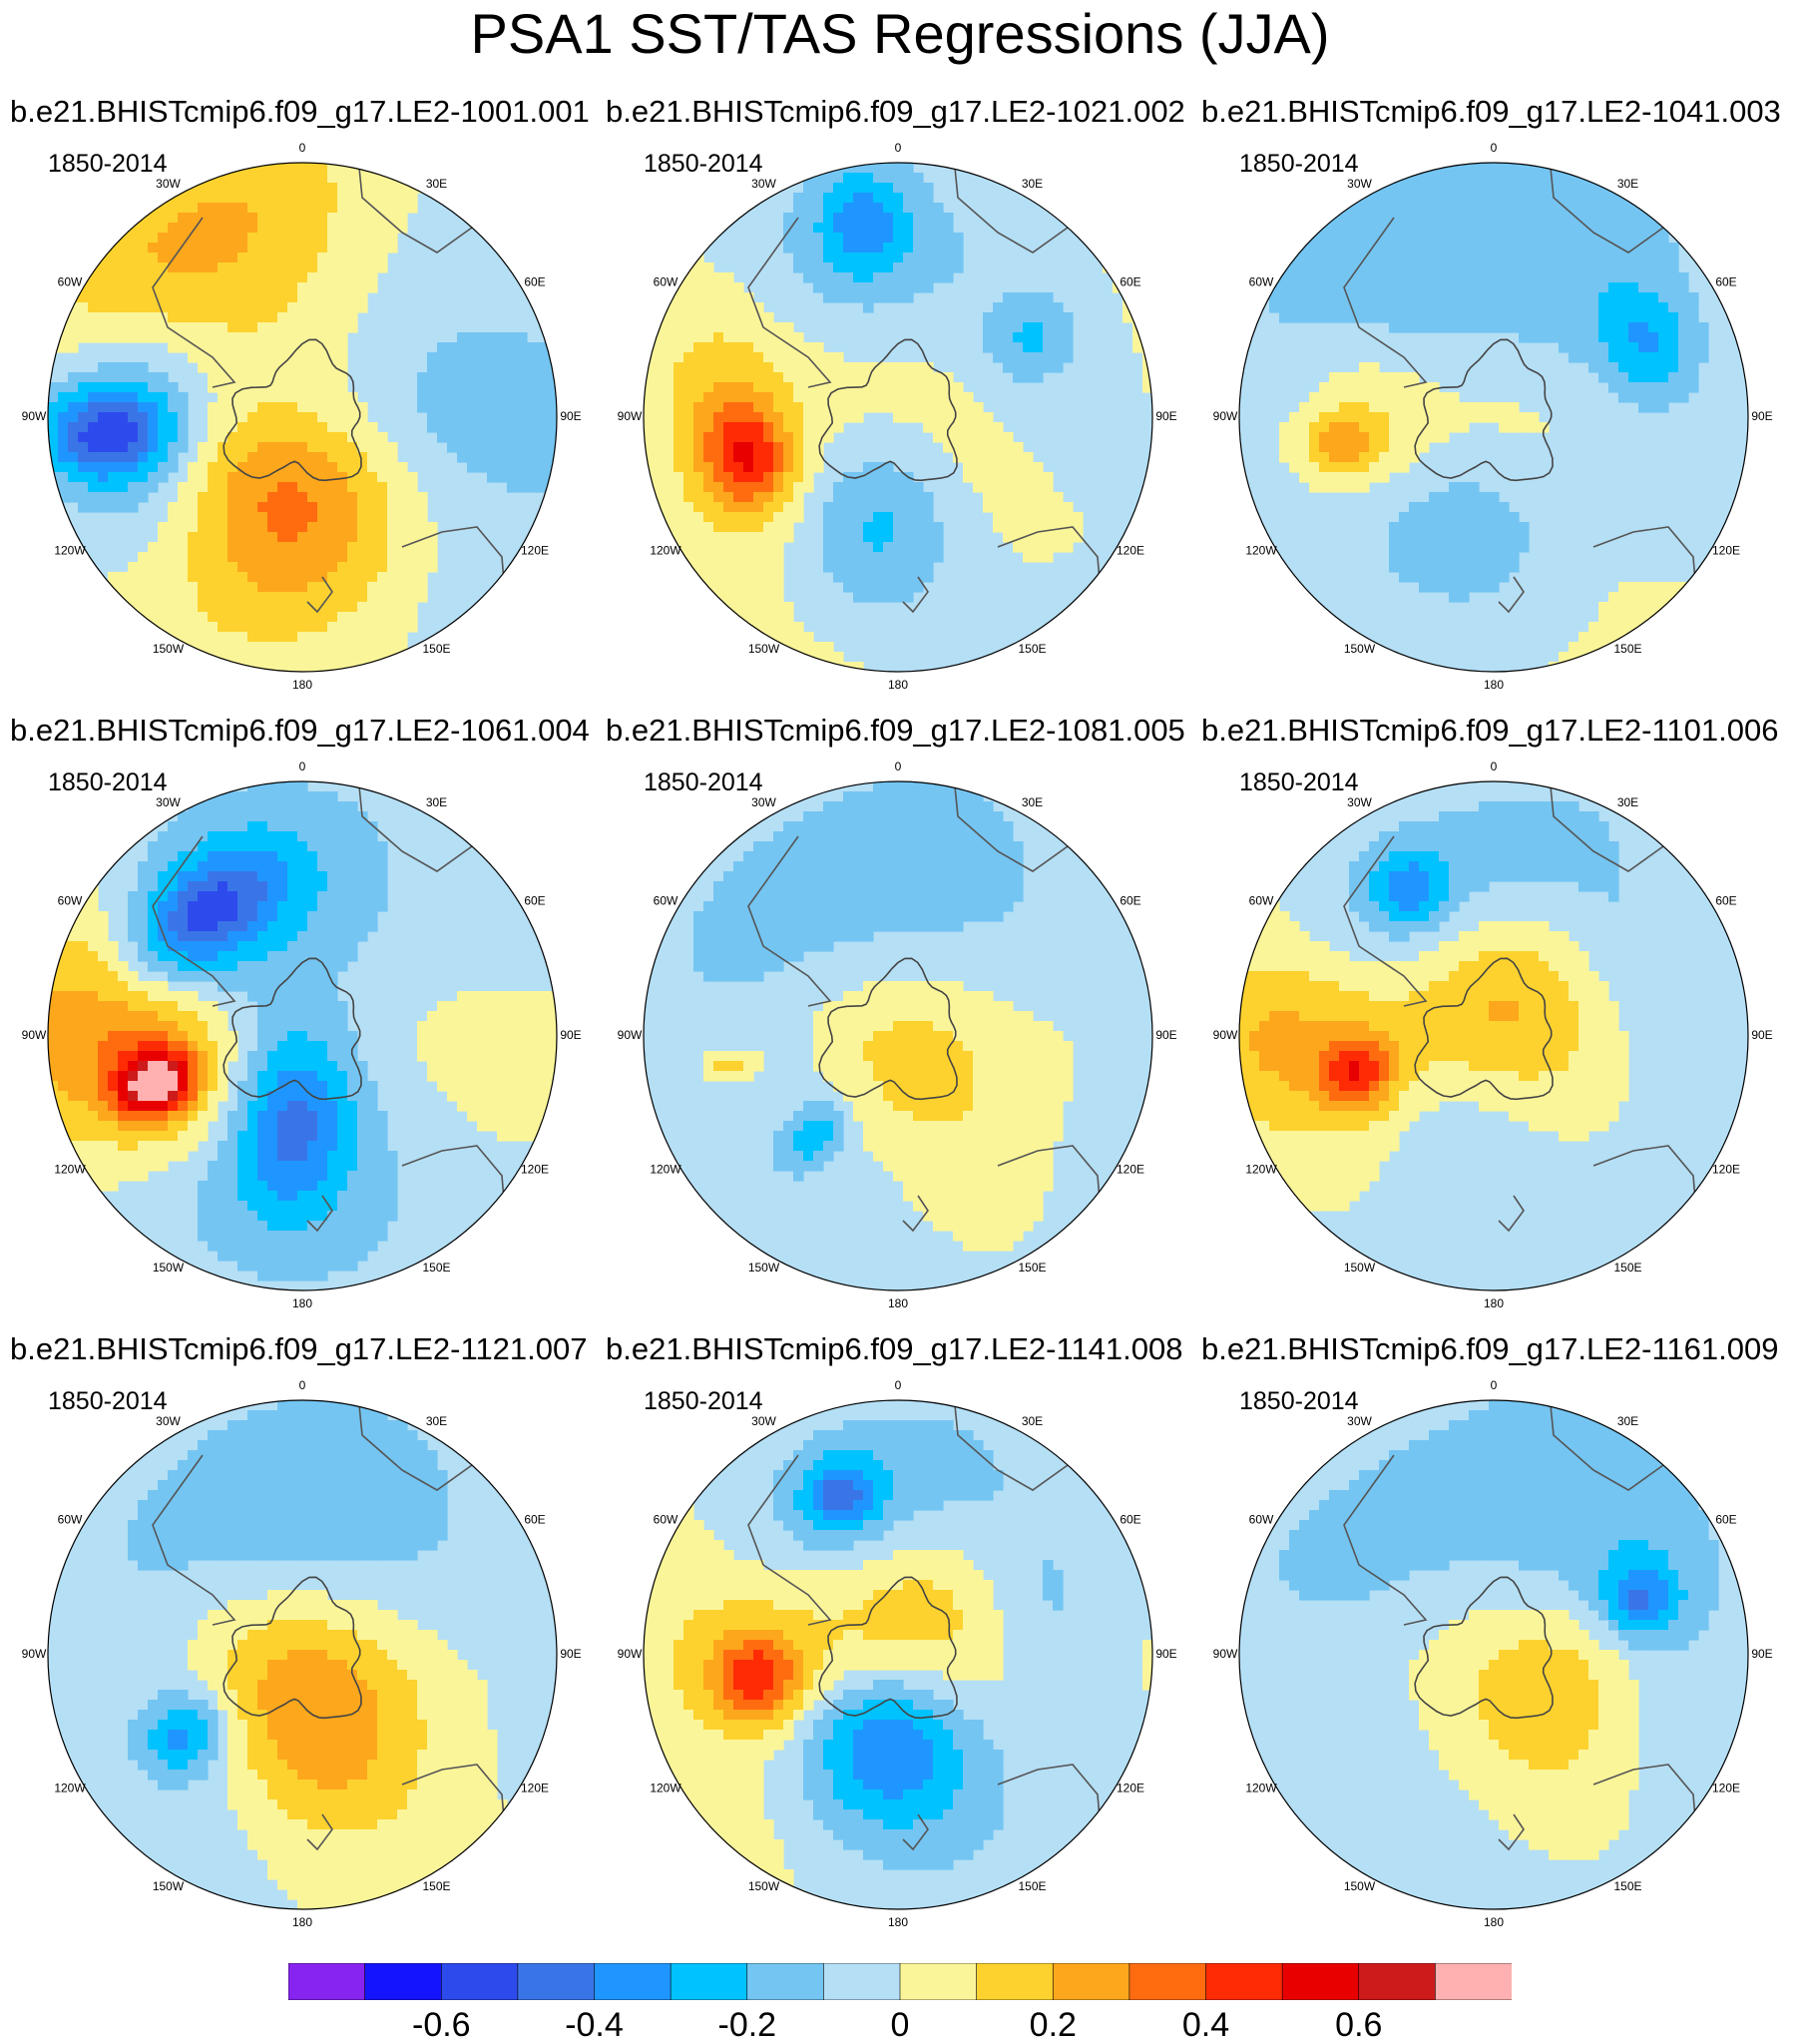  Describe the element at coordinates (1205, 2025) in the screenshot. I see `colorbar-tick-label: 0.4` at that location.